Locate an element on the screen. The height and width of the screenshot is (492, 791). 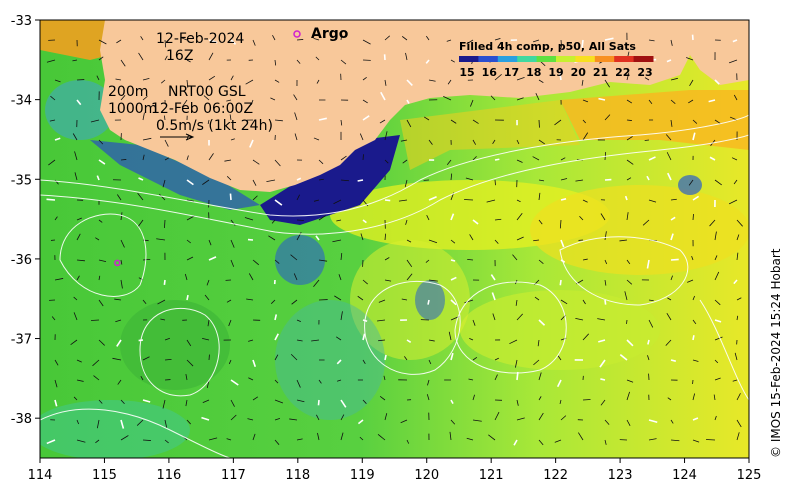
contour-depths-label: 200m is located at coordinates (128, 92).